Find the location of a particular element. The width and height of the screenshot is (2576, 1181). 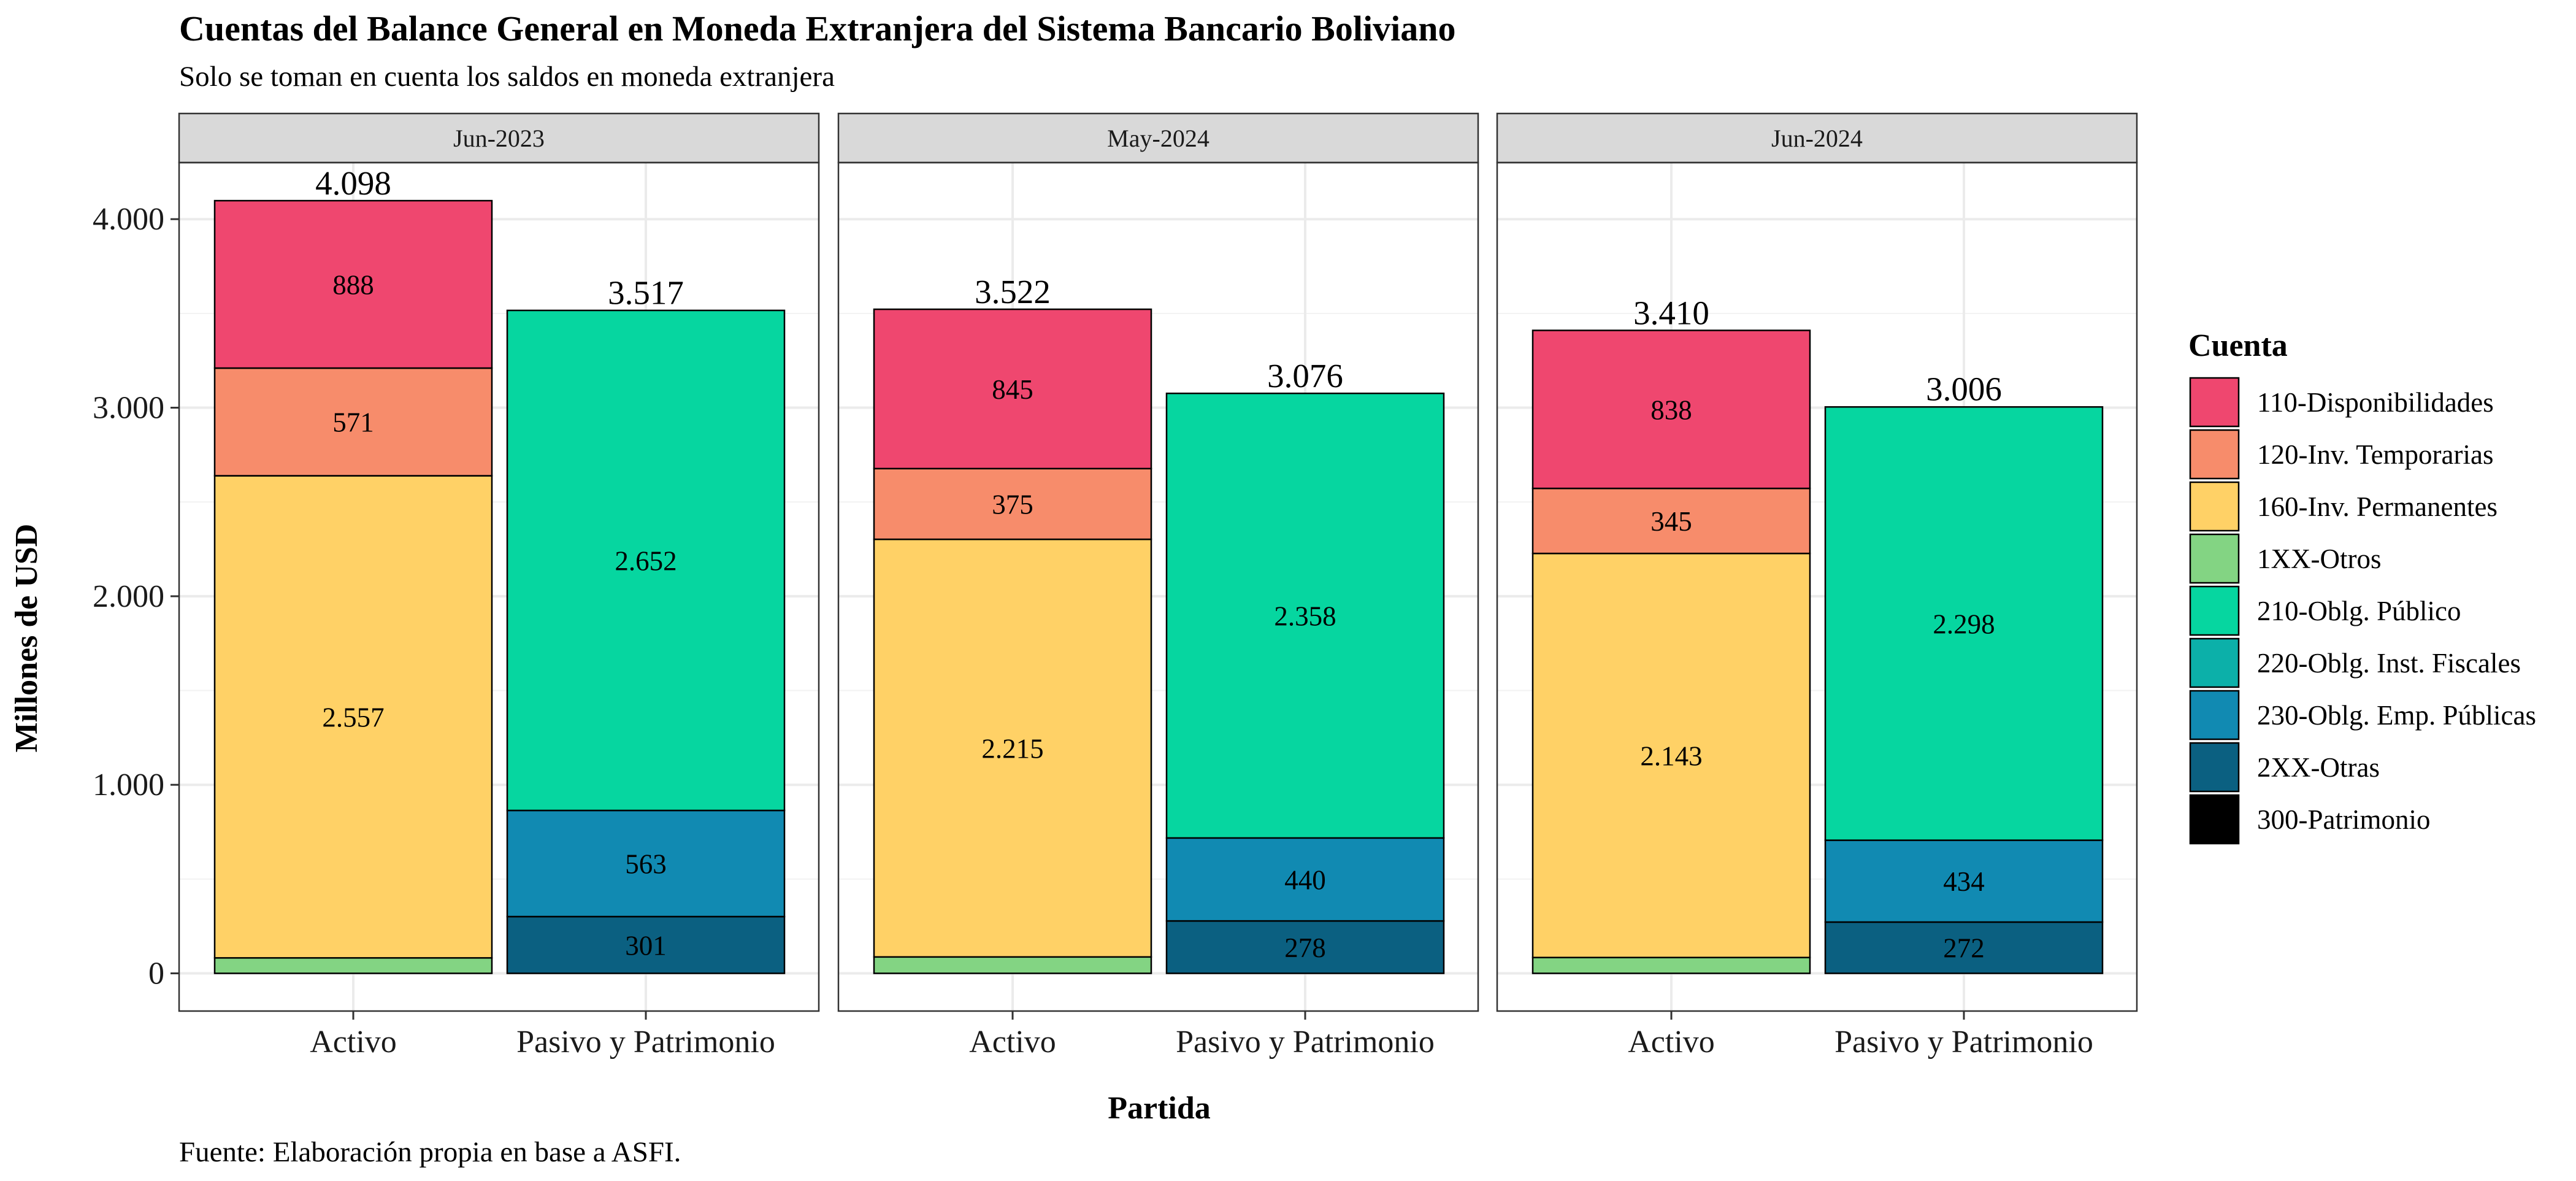

segment-value-label: 571 is located at coordinates (353, 423).